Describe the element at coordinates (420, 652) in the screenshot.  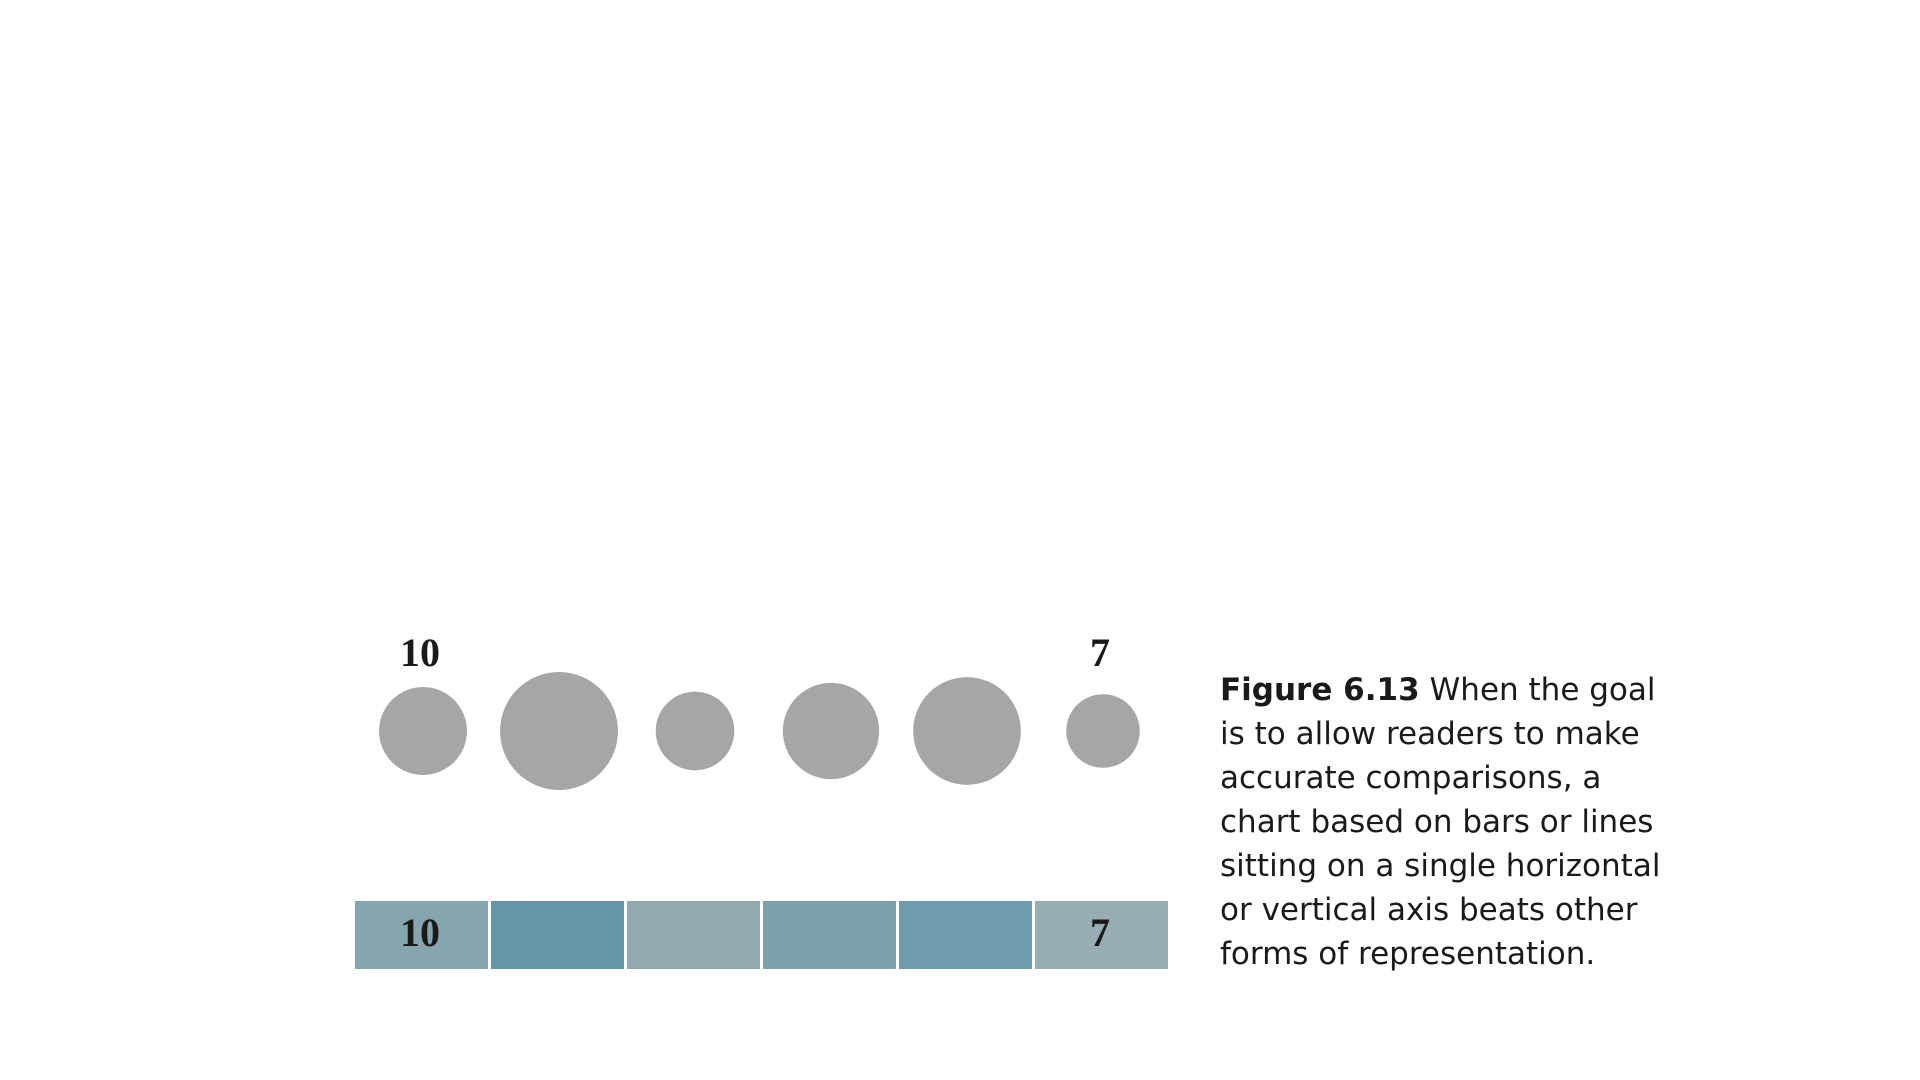
I see `bubble-label: 10` at that location.